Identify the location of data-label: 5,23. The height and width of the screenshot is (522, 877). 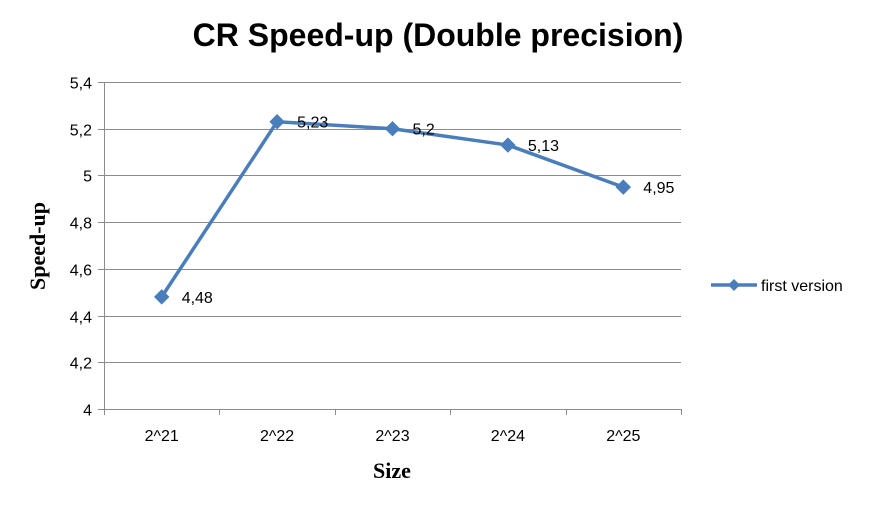
(312, 123).